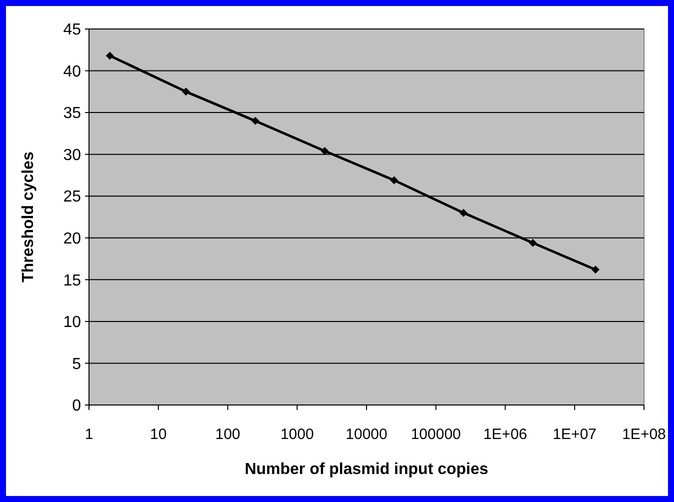 Image resolution: width=674 pixels, height=502 pixels. Describe the element at coordinates (72, 197) in the screenshot. I see `y-tick-label: 25` at that location.